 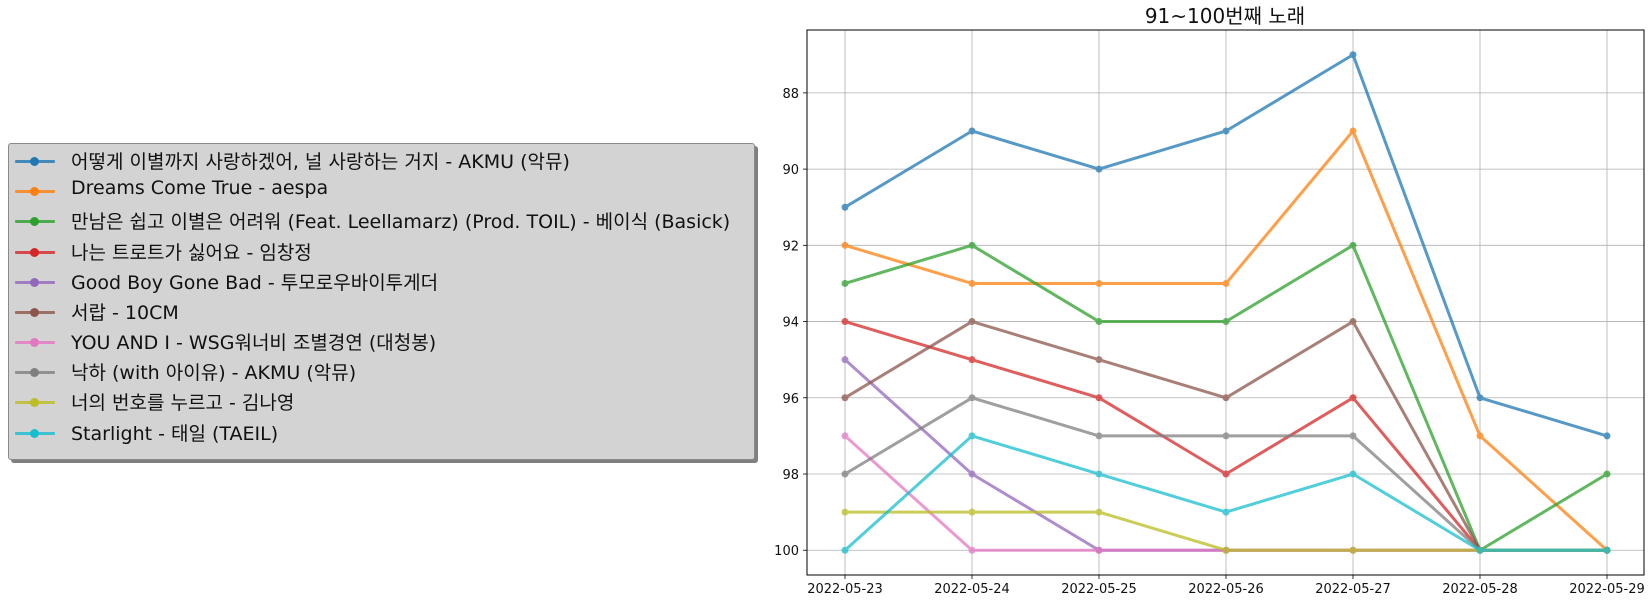 I want to click on legend-item: 나는 트로트가 싫어요 - 임창정, so click(x=381, y=252).